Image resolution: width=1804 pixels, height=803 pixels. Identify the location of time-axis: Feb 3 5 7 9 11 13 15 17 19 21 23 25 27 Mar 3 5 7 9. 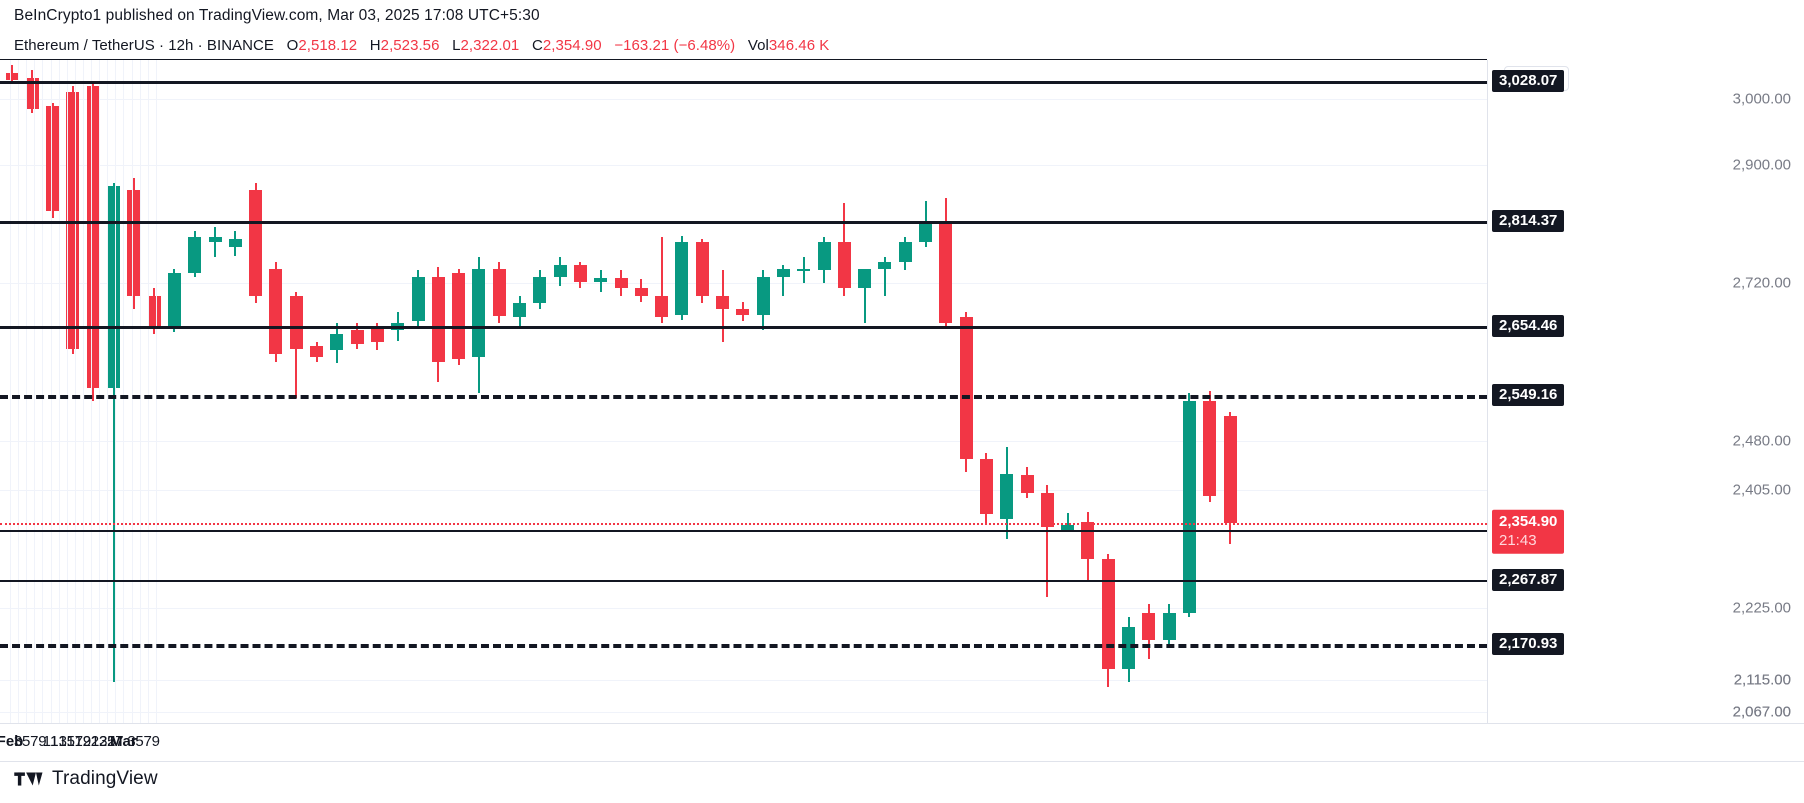
(902, 742).